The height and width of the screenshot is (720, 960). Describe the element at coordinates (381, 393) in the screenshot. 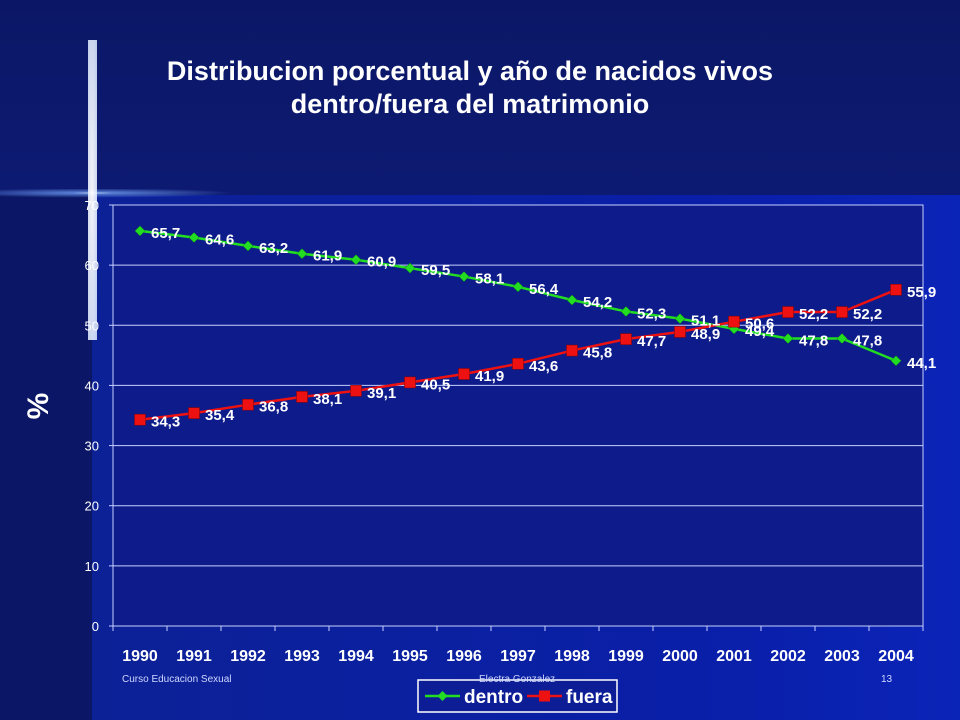

I see `fuera-data-label: 39,1` at that location.